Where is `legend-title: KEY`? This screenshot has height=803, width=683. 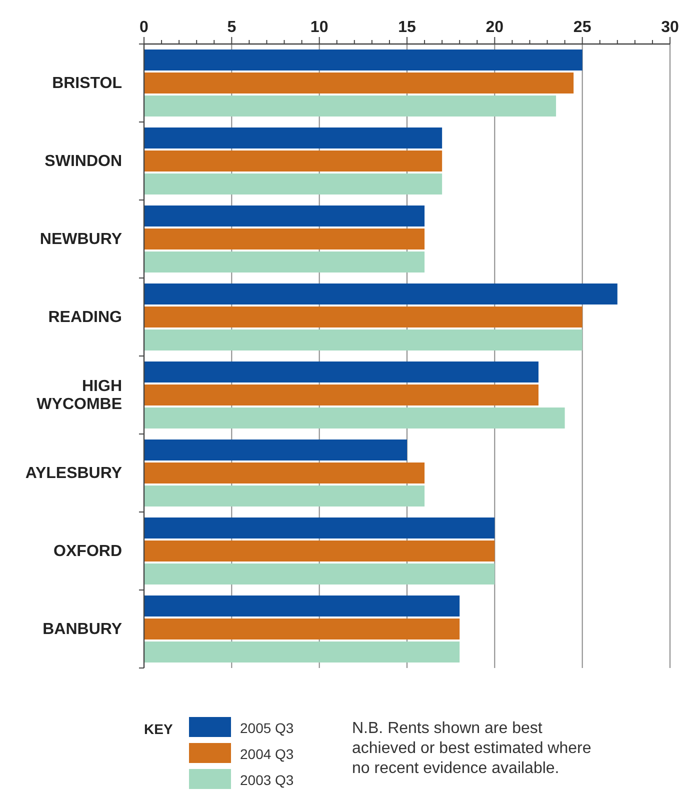 legend-title: KEY is located at coordinates (159, 729).